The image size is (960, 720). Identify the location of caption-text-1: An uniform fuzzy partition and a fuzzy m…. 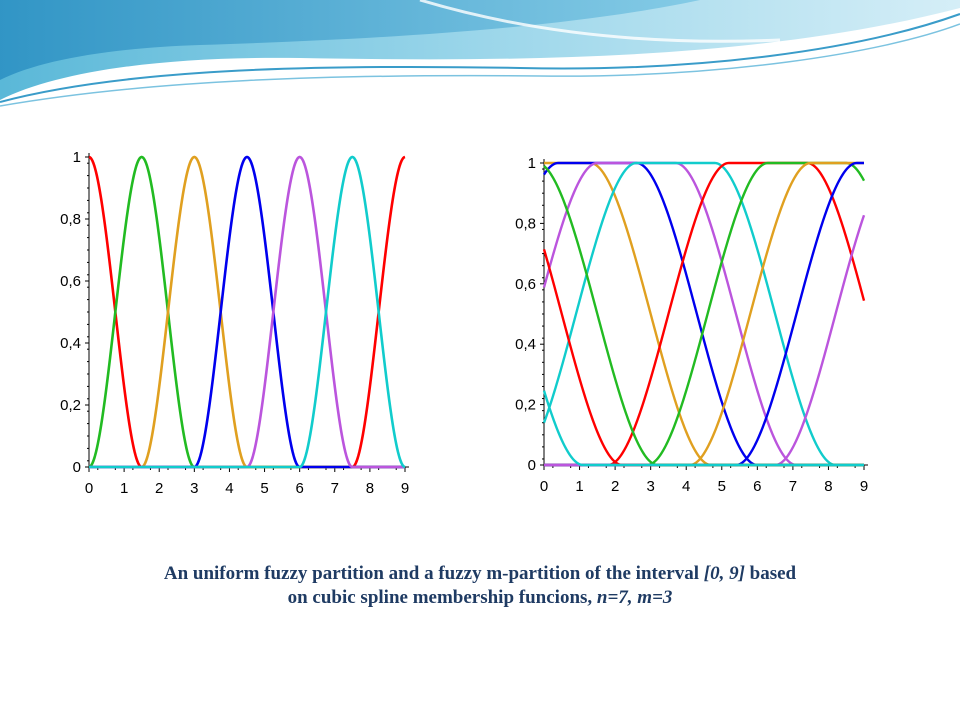
(433, 573).